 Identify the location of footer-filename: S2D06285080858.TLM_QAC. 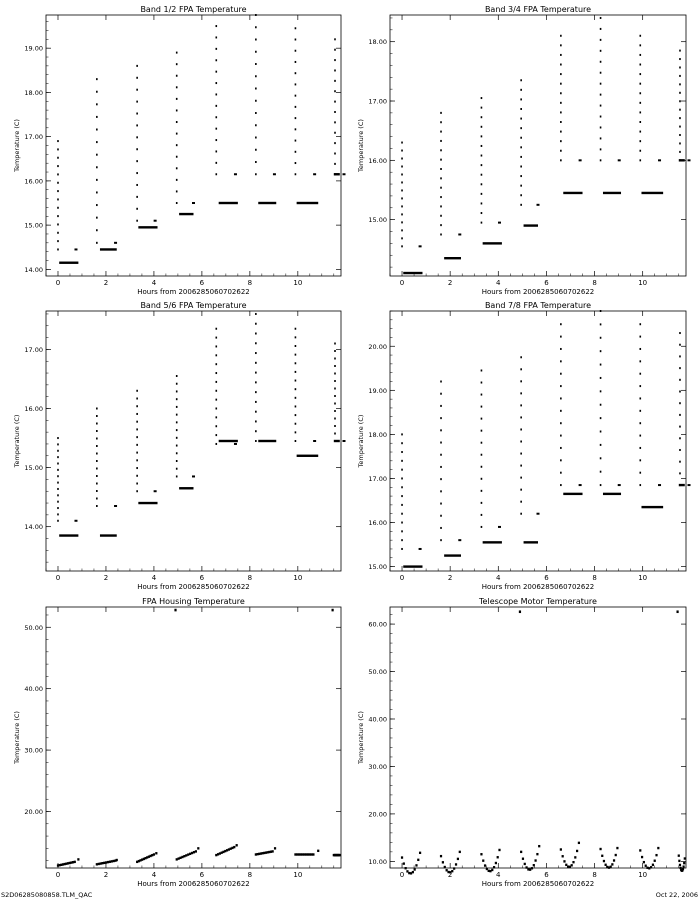
(47, 895).